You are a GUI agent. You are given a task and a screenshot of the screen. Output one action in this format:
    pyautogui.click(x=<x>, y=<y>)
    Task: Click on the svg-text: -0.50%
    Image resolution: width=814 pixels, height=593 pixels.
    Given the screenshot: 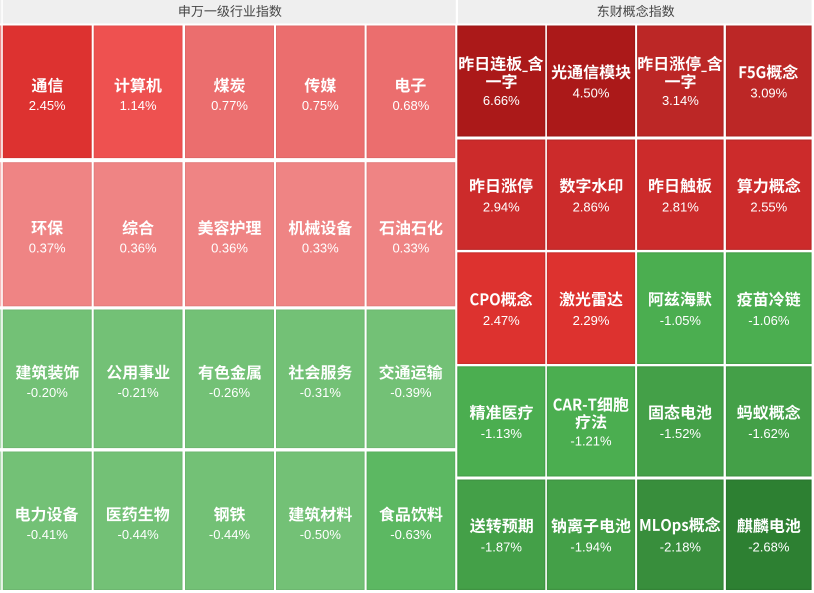 What is the action you would take?
    pyautogui.click(x=321, y=534)
    